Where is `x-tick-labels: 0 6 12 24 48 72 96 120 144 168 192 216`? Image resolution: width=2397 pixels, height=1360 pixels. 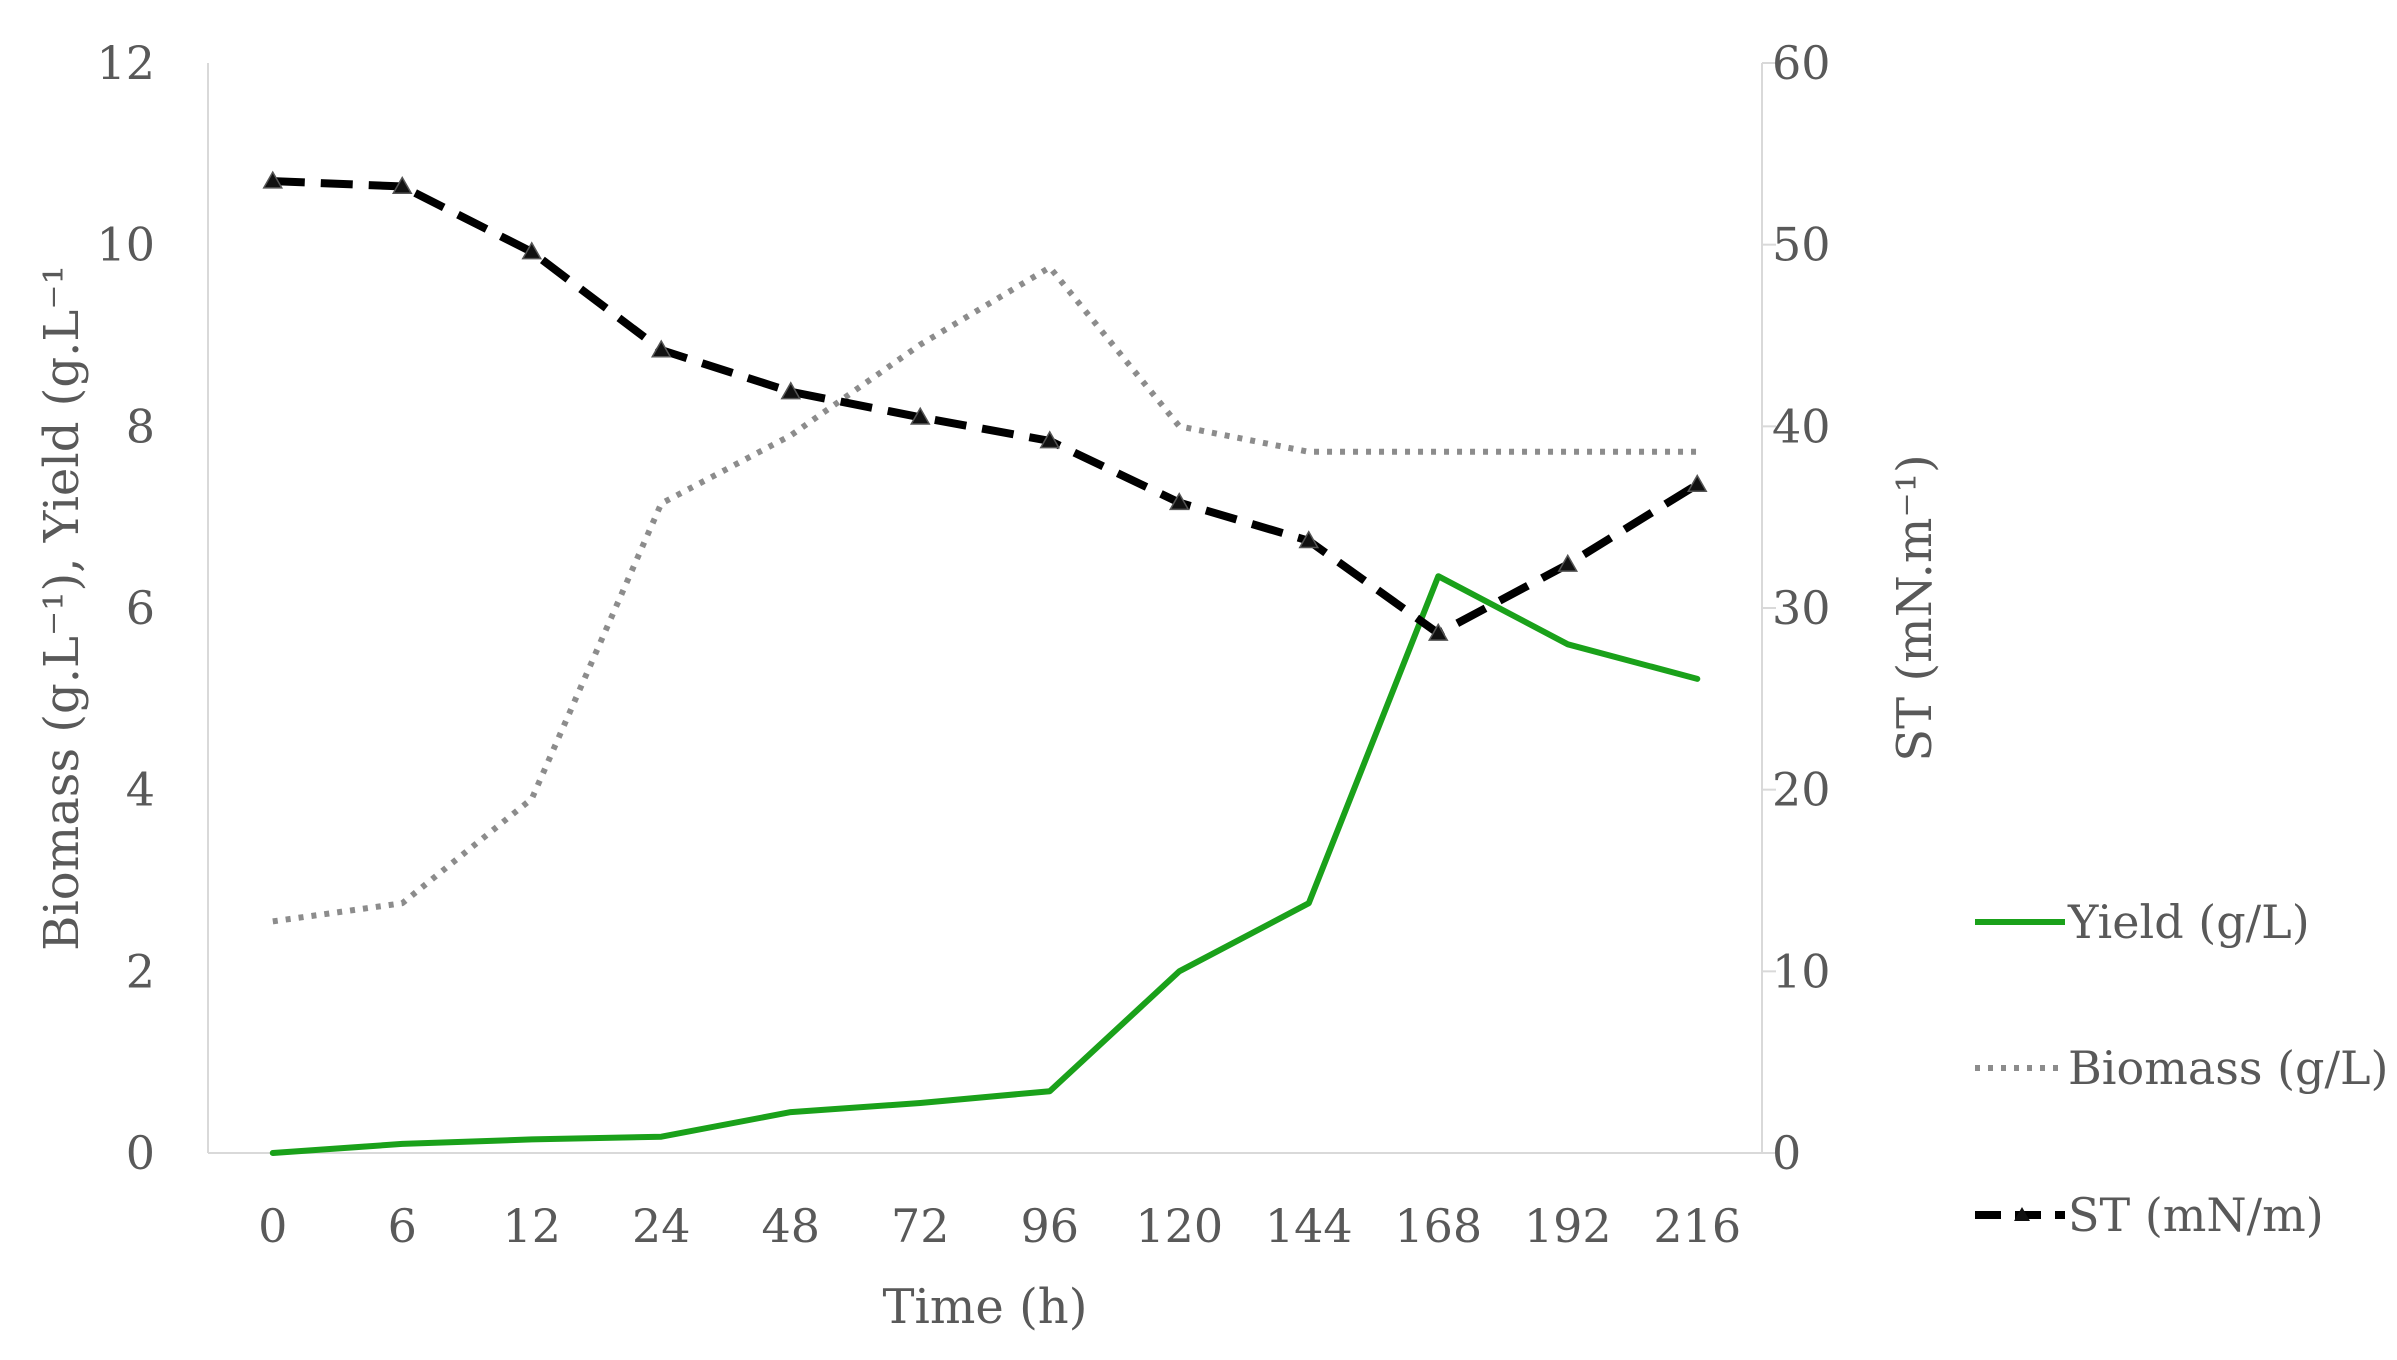 x-tick-labels: 0 6 12 24 48 72 96 120 144 168 192 216 is located at coordinates (999, 1226).